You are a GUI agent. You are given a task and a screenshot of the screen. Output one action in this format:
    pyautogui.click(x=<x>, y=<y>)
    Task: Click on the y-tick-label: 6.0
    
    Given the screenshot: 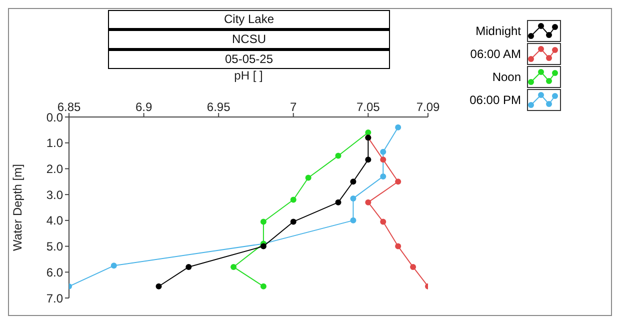 What is the action you would take?
    pyautogui.click(x=55, y=272)
    